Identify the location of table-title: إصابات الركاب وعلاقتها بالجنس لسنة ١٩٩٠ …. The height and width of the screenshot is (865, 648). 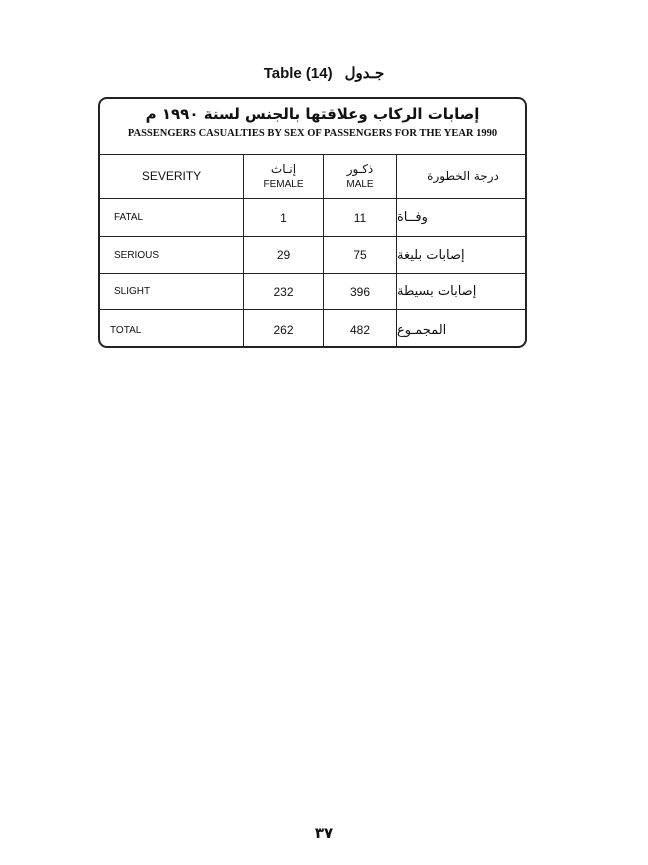
(312, 127).